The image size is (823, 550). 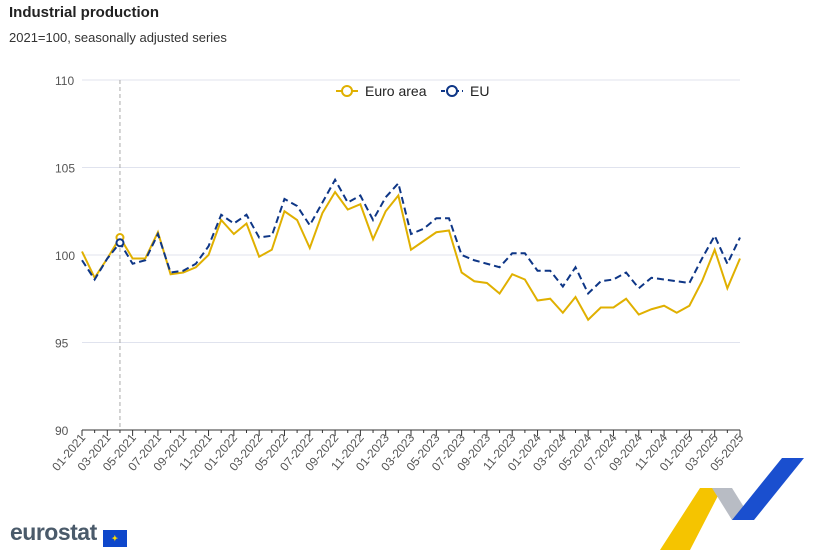 What do you see at coordinates (396, 91) in the screenshot?
I see `legend-label: Euro area` at bounding box center [396, 91].